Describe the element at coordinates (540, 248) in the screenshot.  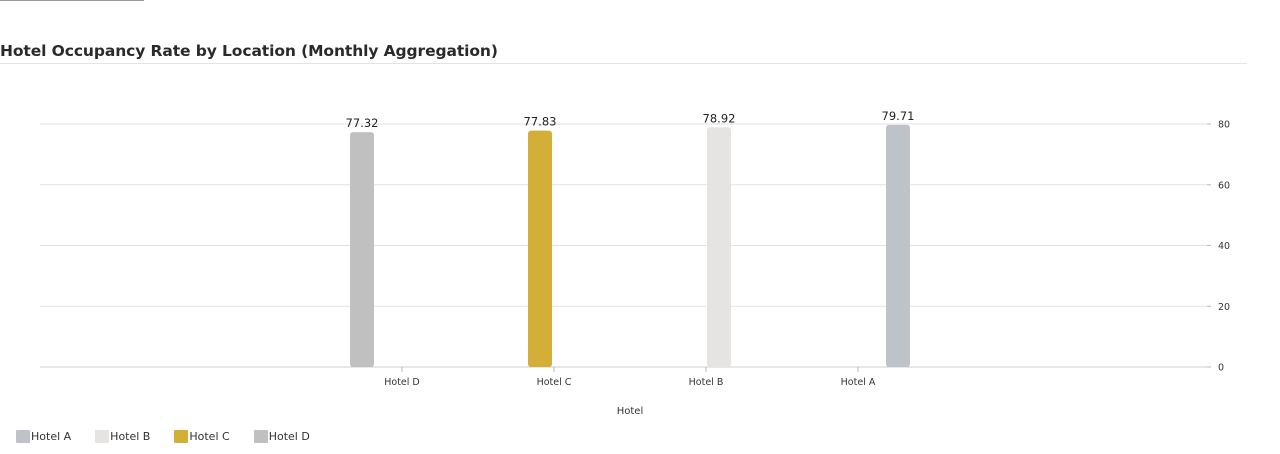
I see `bar-hotel-c` at that location.